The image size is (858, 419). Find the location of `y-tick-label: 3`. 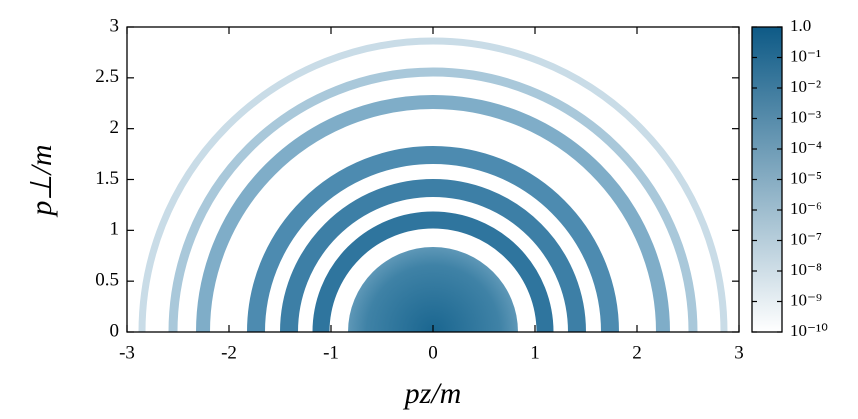

y-tick-label: 3 is located at coordinates (115, 25).